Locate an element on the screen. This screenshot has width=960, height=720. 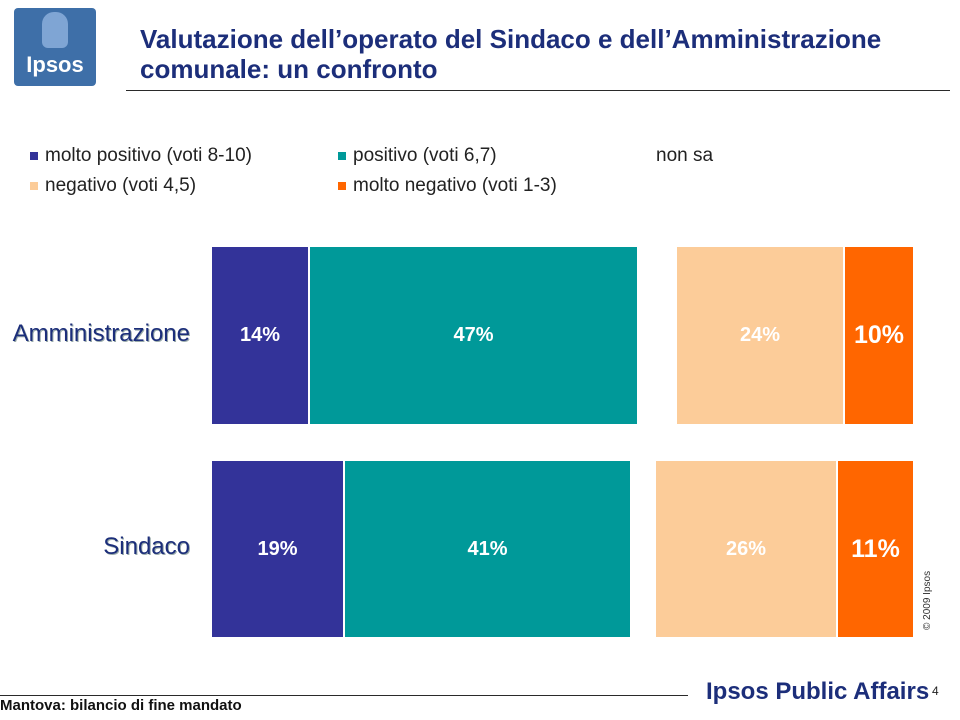
copyright-text: © 2009 Ipsos is located at coordinates (927, 600).